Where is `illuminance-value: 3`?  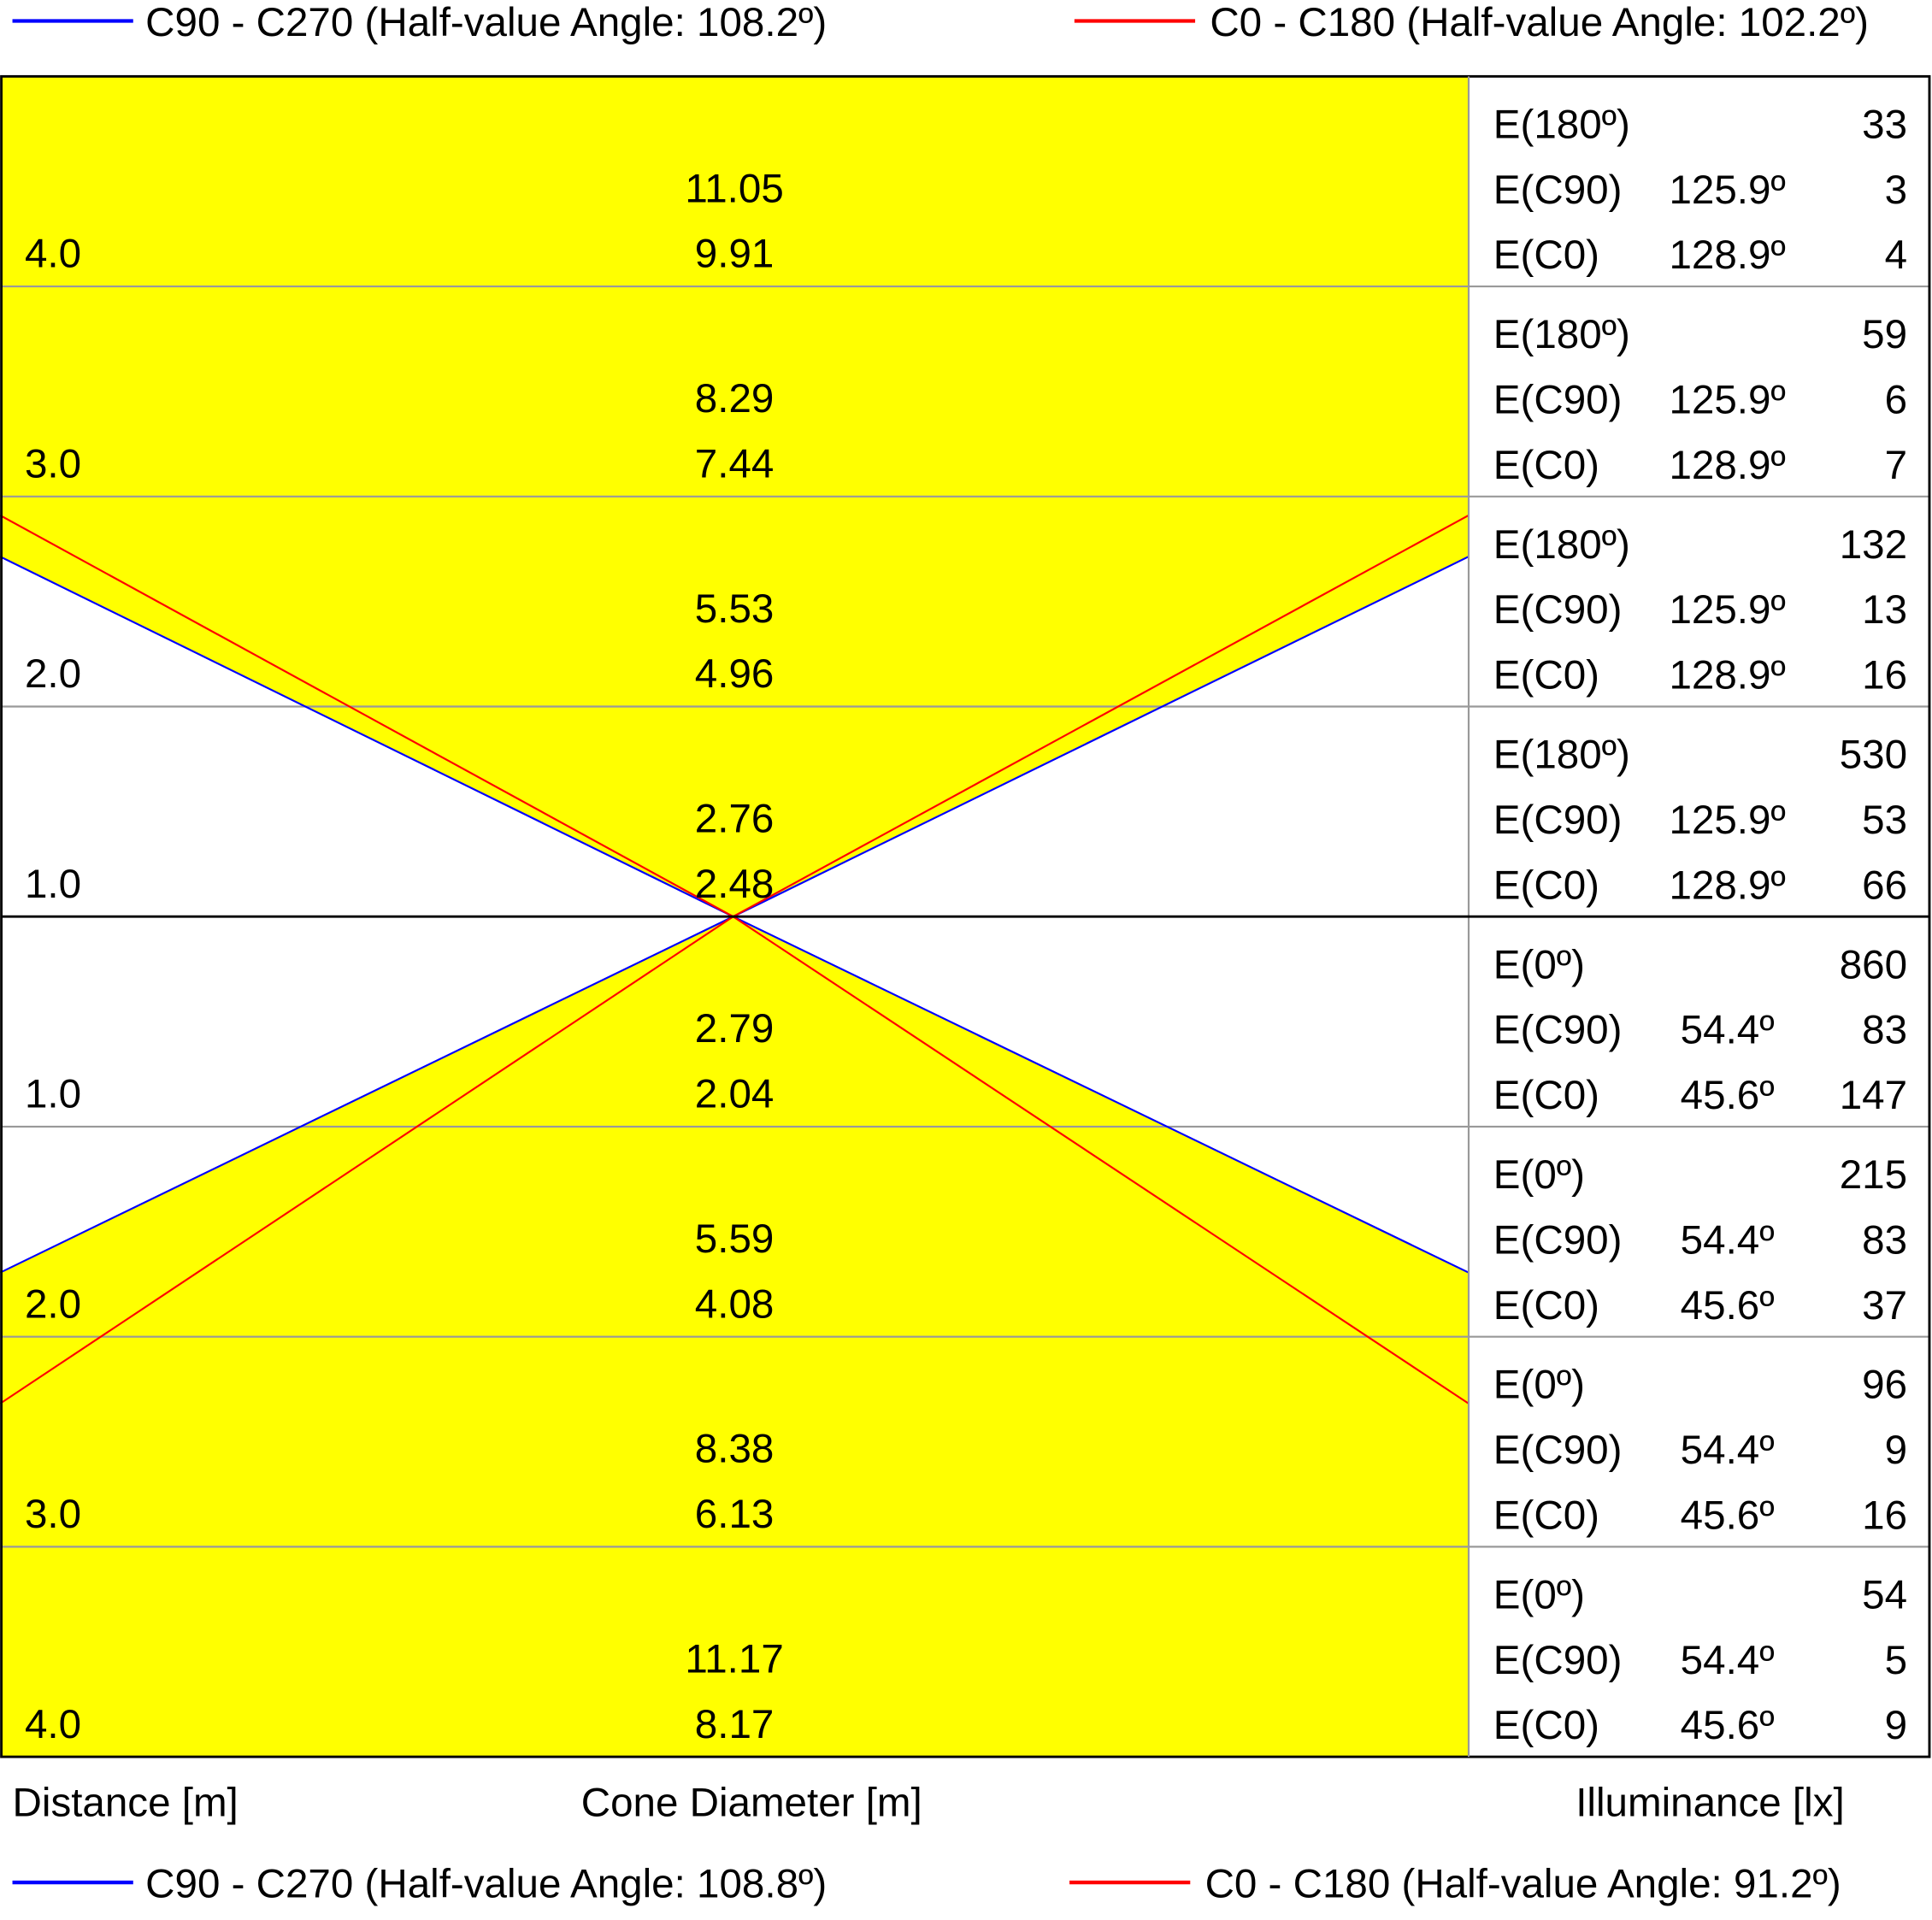 illuminance-value: 3 is located at coordinates (1896, 190).